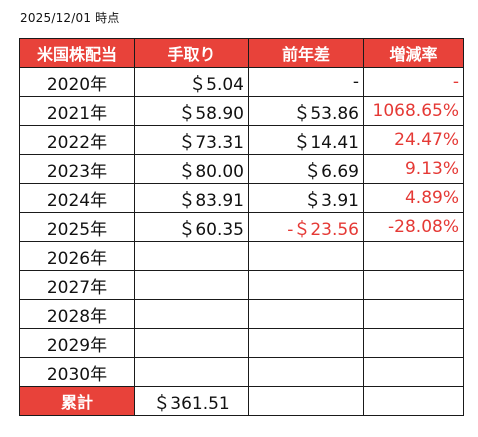  Describe the element at coordinates (70, 18) in the screenshot. I see `timestamp-label: 2025/12/01 時点` at that location.